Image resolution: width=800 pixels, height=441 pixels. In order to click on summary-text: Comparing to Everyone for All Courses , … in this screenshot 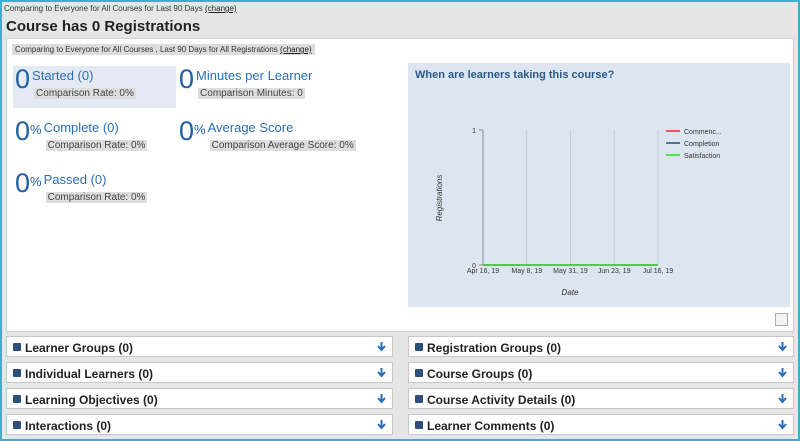, I will do `click(146, 49)`.